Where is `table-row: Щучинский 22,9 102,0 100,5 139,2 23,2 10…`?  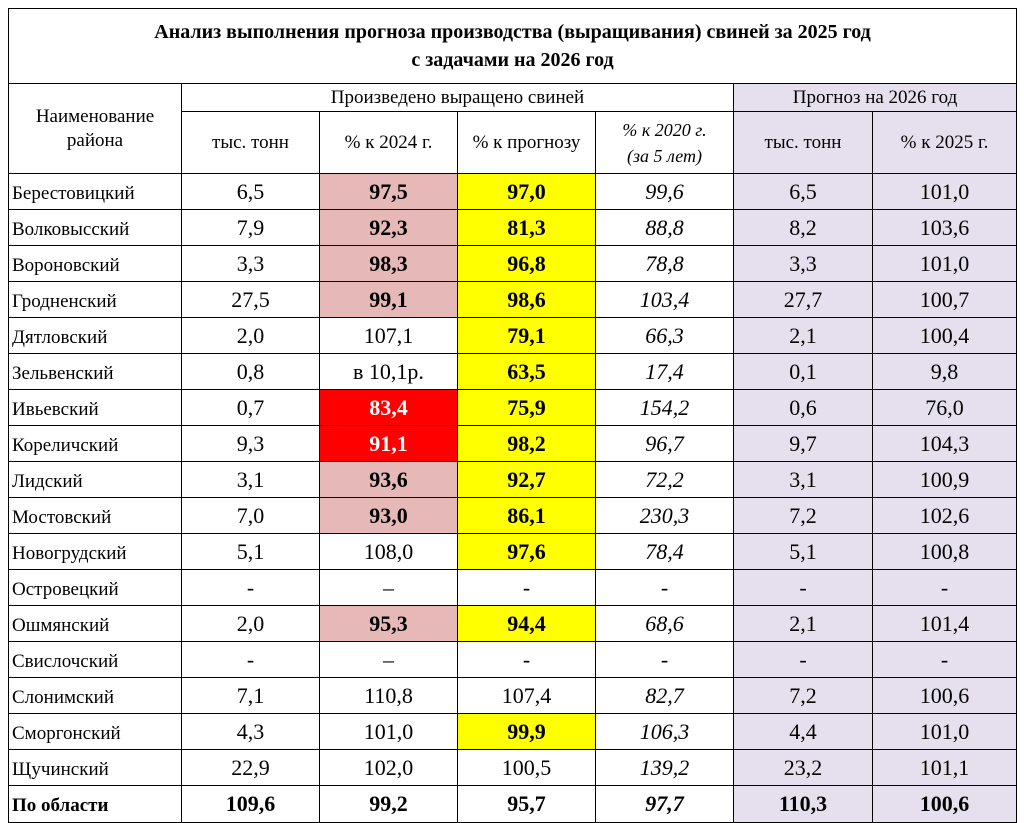
table-row: Щучинский 22,9 102,0 100,5 139,2 23,2 10… is located at coordinates (513, 767).